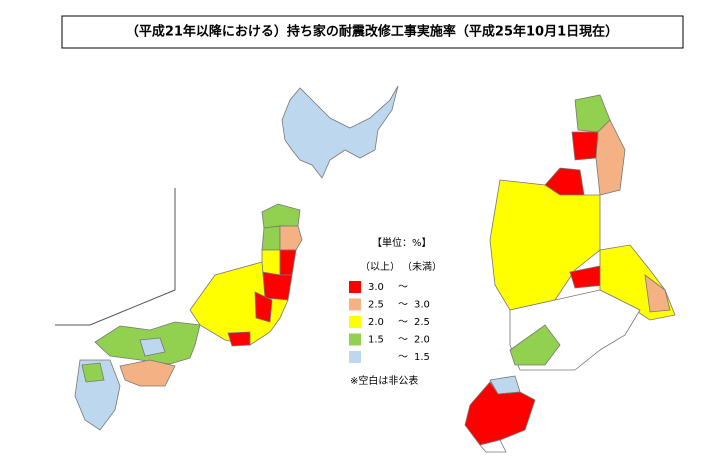  What do you see at coordinates (493, 446) in the screenshot?
I see `mie-south-white` at bounding box center [493, 446].